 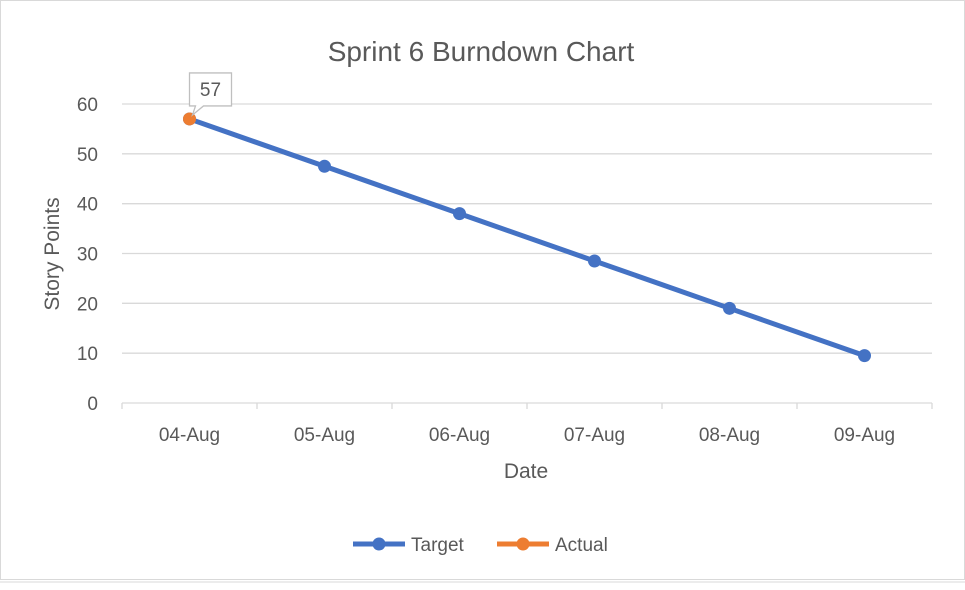 I want to click on legend-label-target: Target, so click(x=438, y=545).